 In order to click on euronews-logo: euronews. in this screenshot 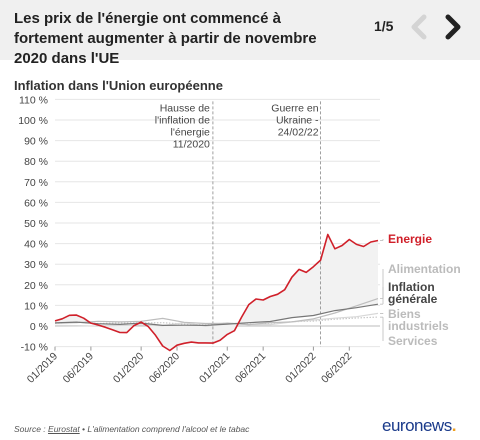, I will do `click(419, 426)`.